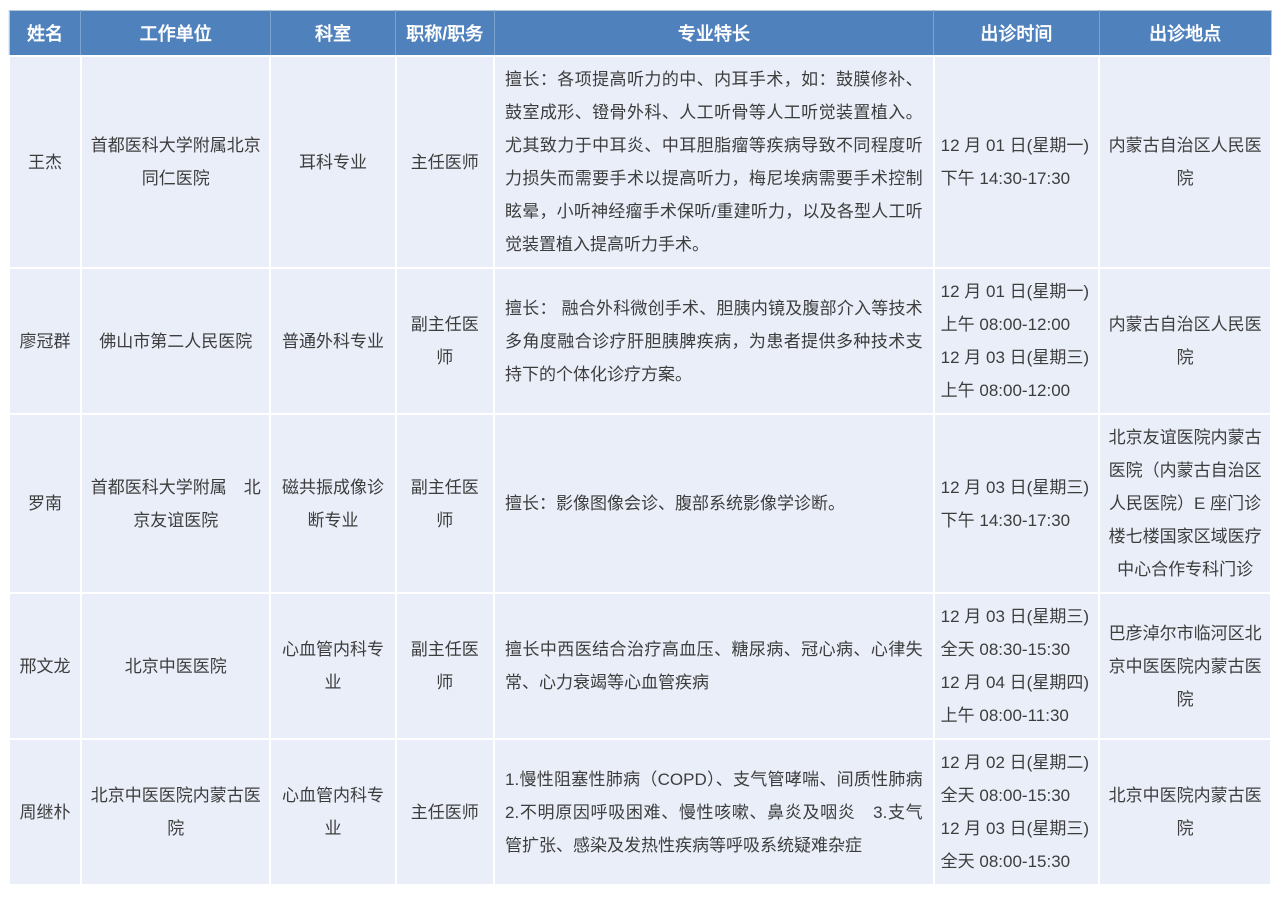  Describe the element at coordinates (175, 812) in the screenshot. I see `work-unit: 北京中医医院内蒙古医院` at that location.